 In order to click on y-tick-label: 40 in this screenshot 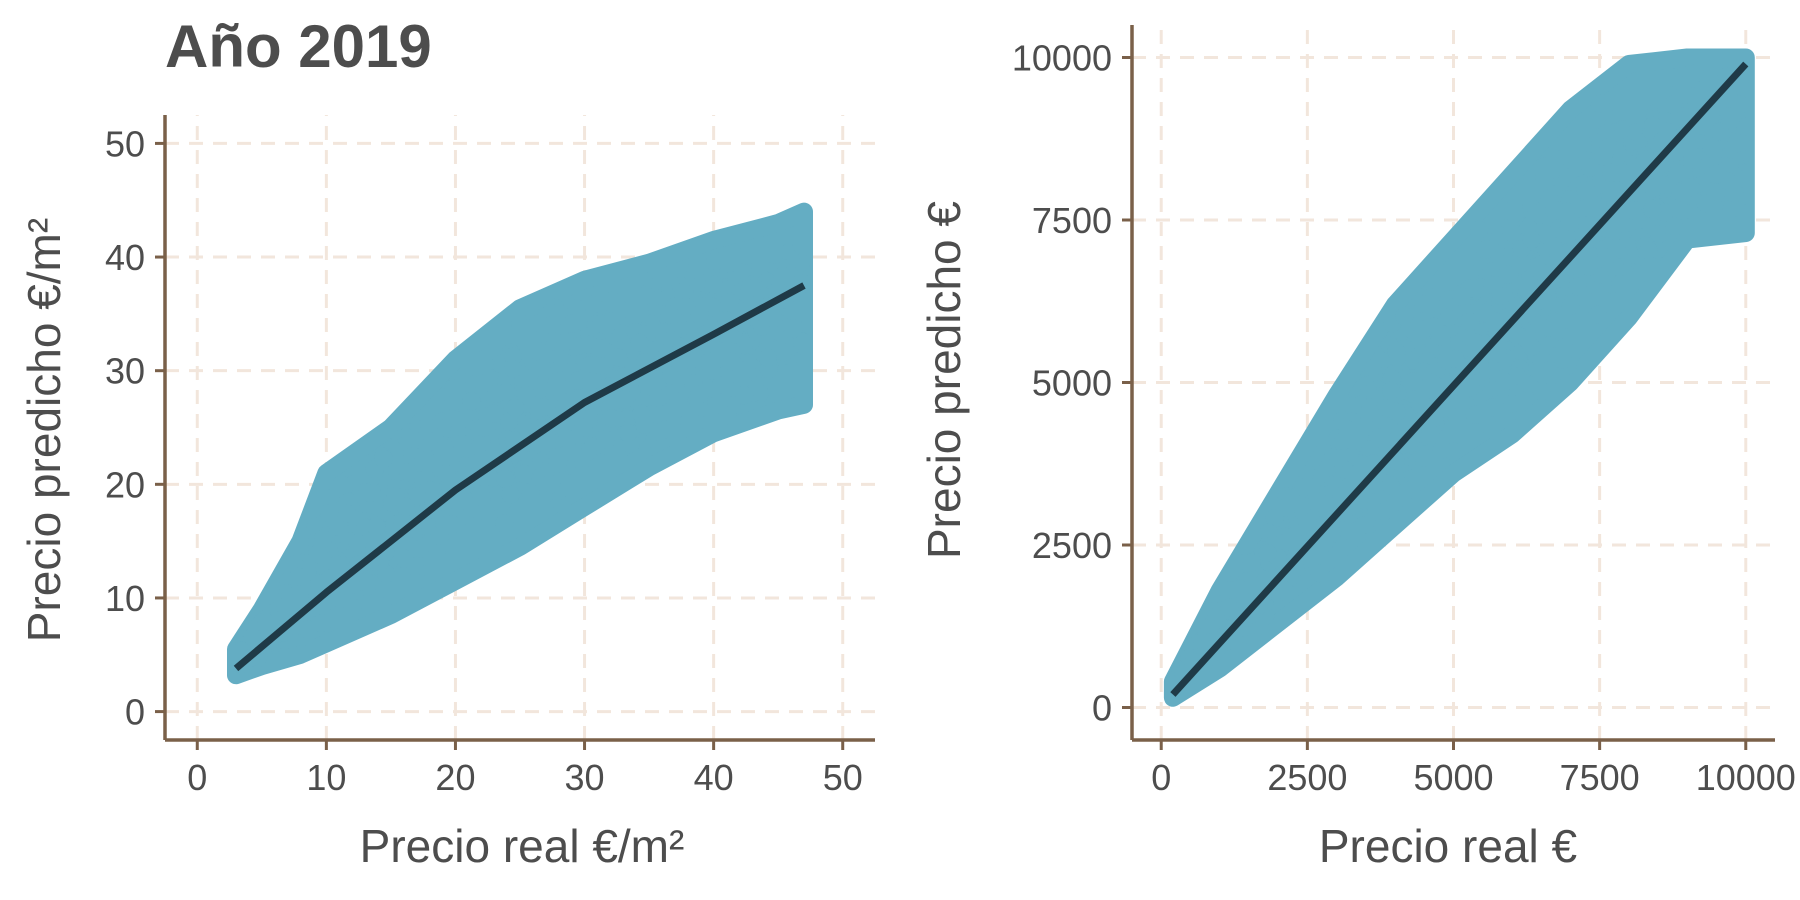, I will do `click(125, 257)`.